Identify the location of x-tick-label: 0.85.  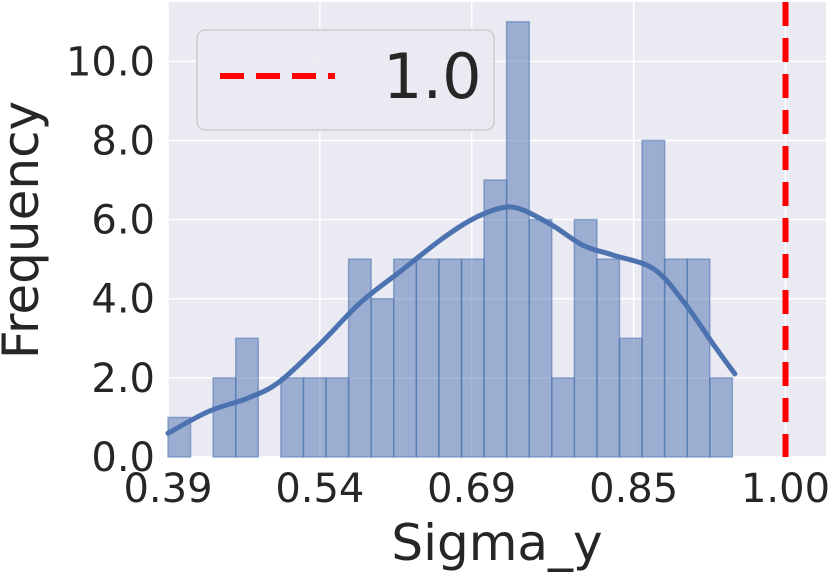
(633, 489).